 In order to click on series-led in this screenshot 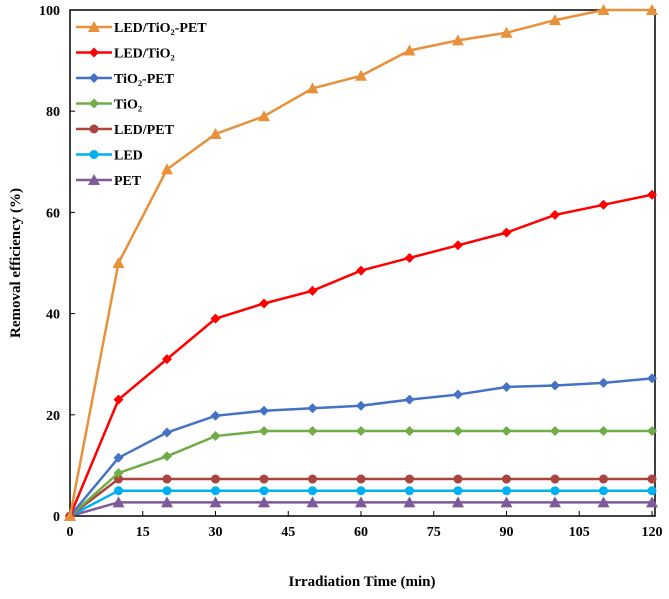, I will do `click(361, 503)`.